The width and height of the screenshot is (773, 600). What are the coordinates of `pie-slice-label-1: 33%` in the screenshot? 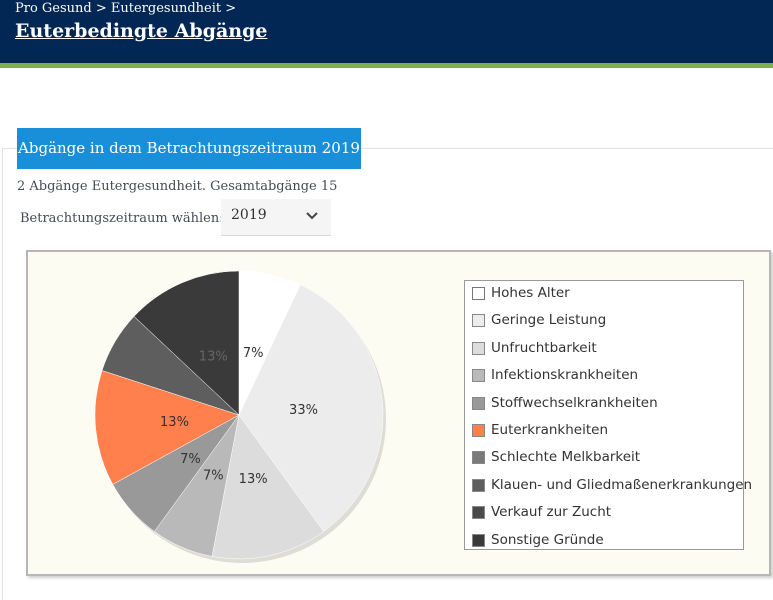 It's located at (303, 410).